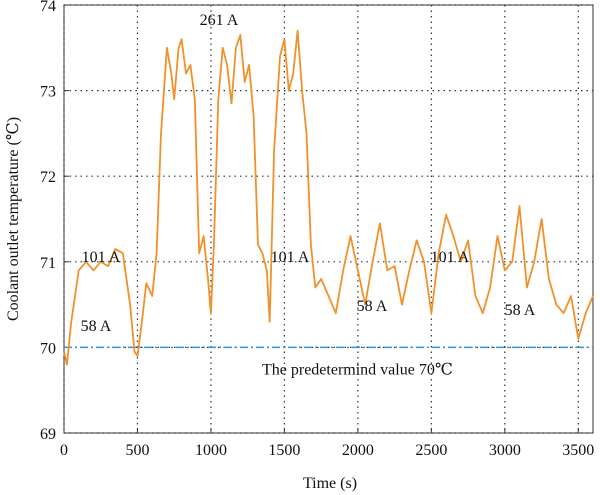  Describe the element at coordinates (505, 450) in the screenshot. I see `x-tick-label: 3000` at that location.